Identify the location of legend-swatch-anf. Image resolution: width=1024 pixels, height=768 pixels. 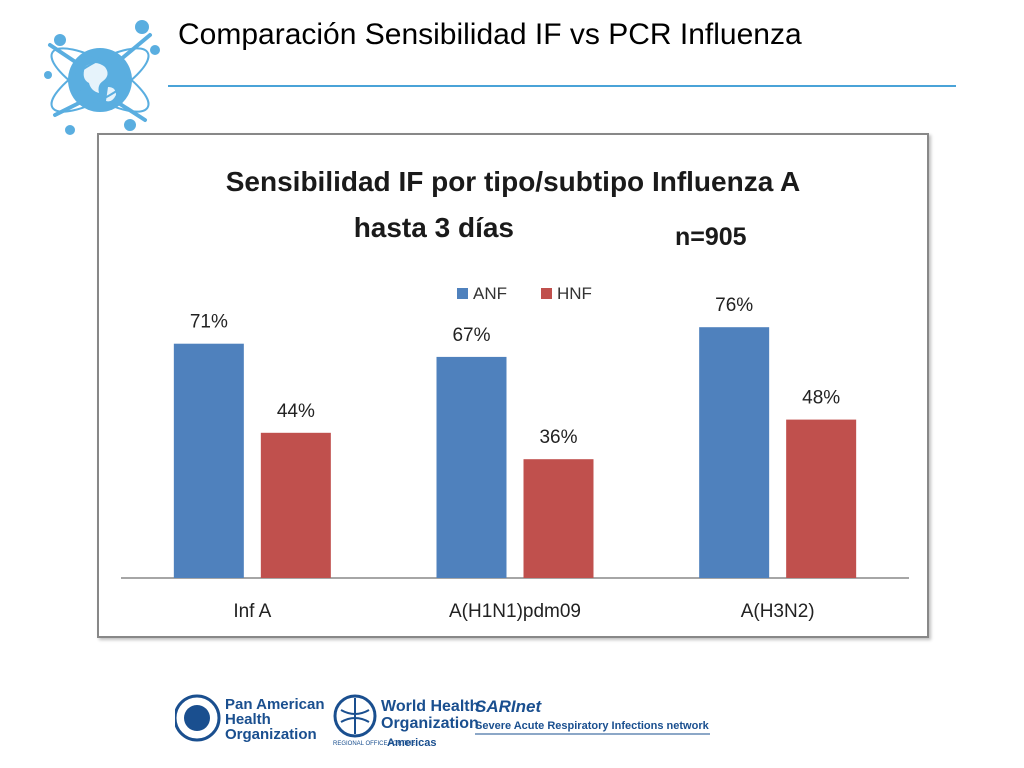
(462, 293).